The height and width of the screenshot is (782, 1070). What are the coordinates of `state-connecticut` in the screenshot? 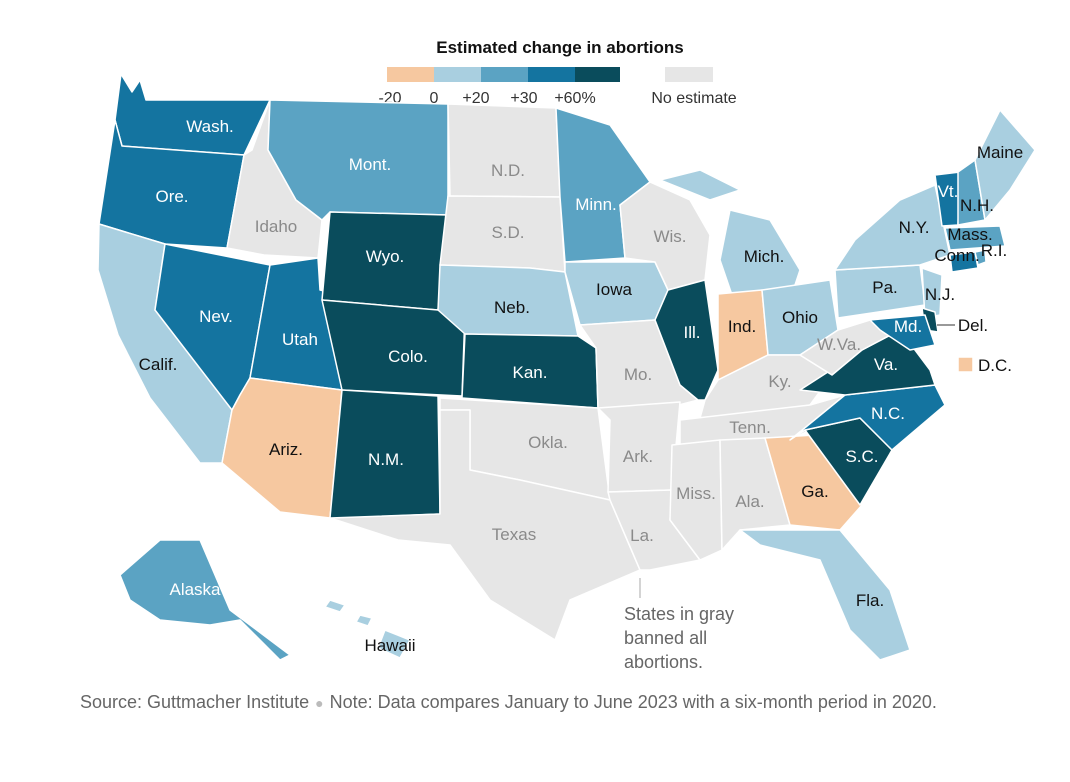 It's located at (964, 262).